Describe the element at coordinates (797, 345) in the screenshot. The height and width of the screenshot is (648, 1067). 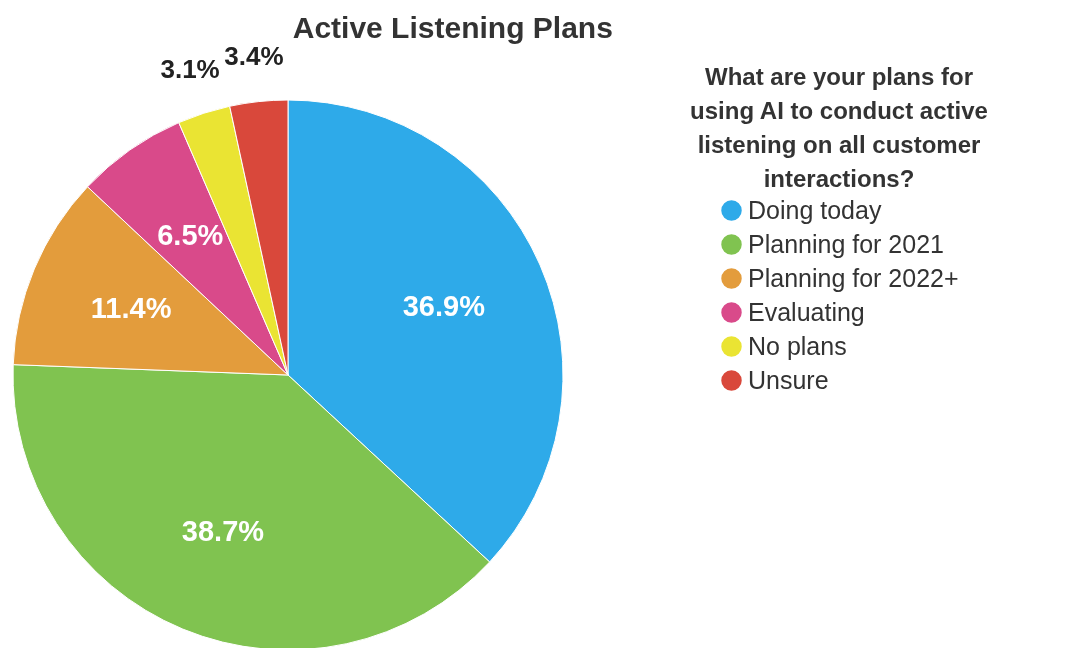
I see `legend-label: No plans` at that location.